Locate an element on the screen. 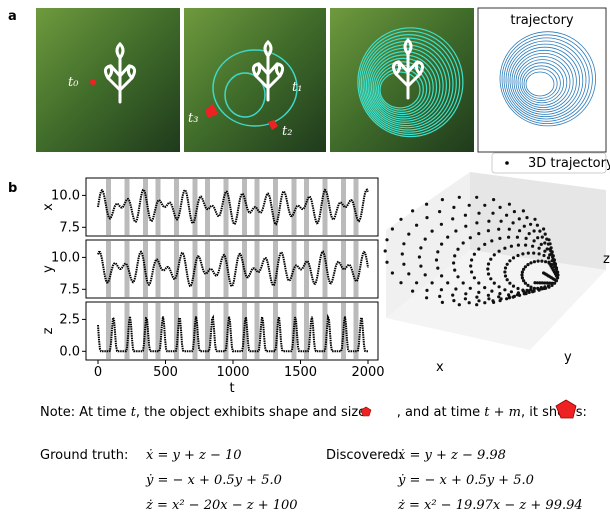  x-tick-label: 1500 is located at coordinates (300, 372).